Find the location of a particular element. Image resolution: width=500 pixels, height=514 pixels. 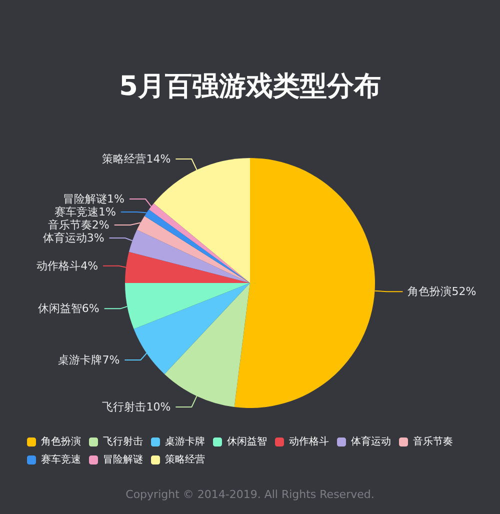

legend-label: 体育运动 is located at coordinates (371, 442).